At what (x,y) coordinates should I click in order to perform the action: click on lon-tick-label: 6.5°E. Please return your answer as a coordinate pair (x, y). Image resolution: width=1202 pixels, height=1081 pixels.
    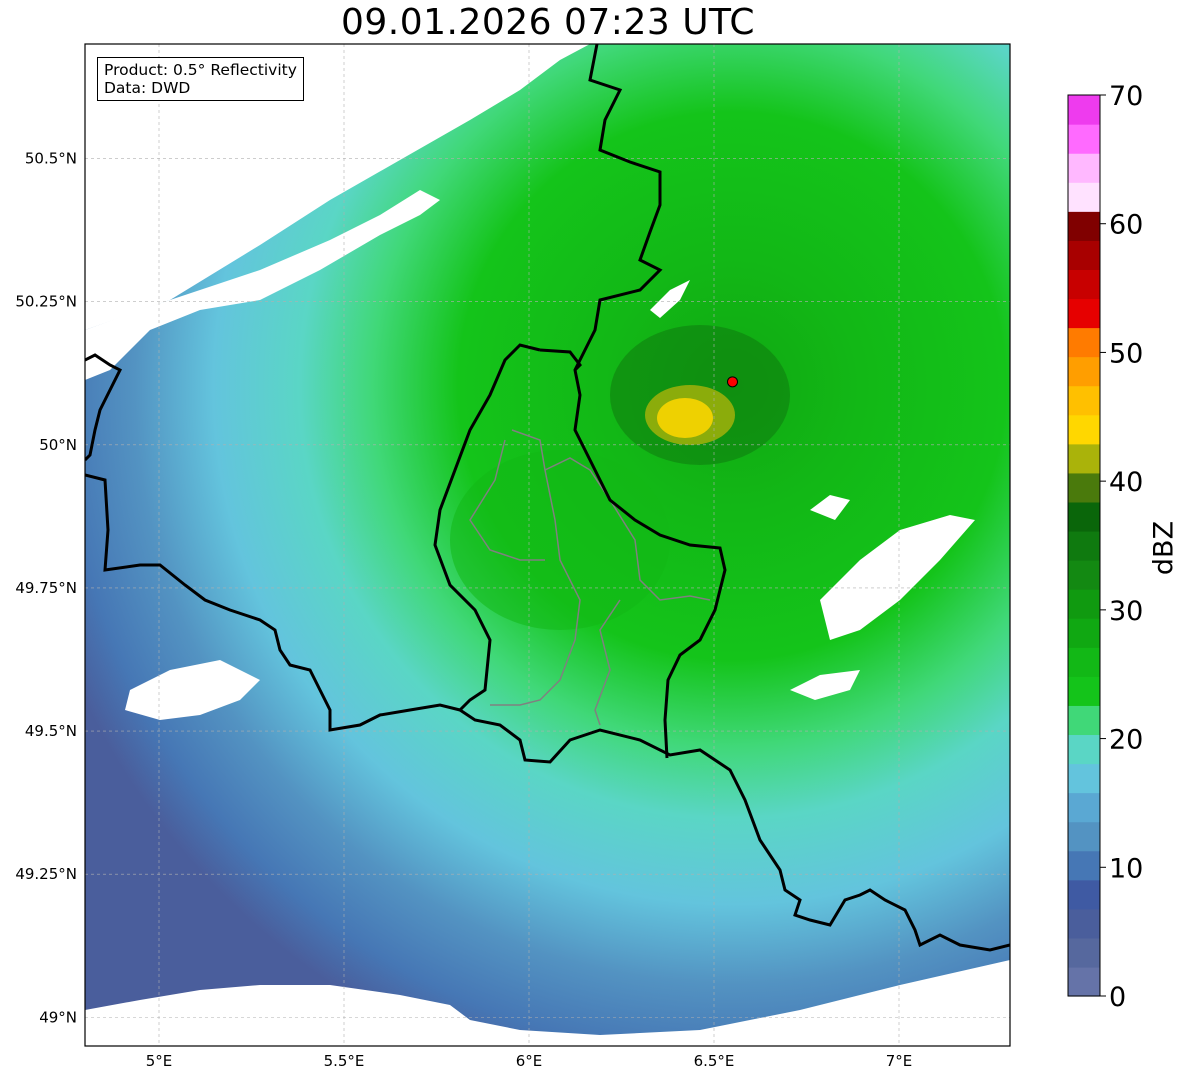
    Looking at the image, I should click on (714, 1061).